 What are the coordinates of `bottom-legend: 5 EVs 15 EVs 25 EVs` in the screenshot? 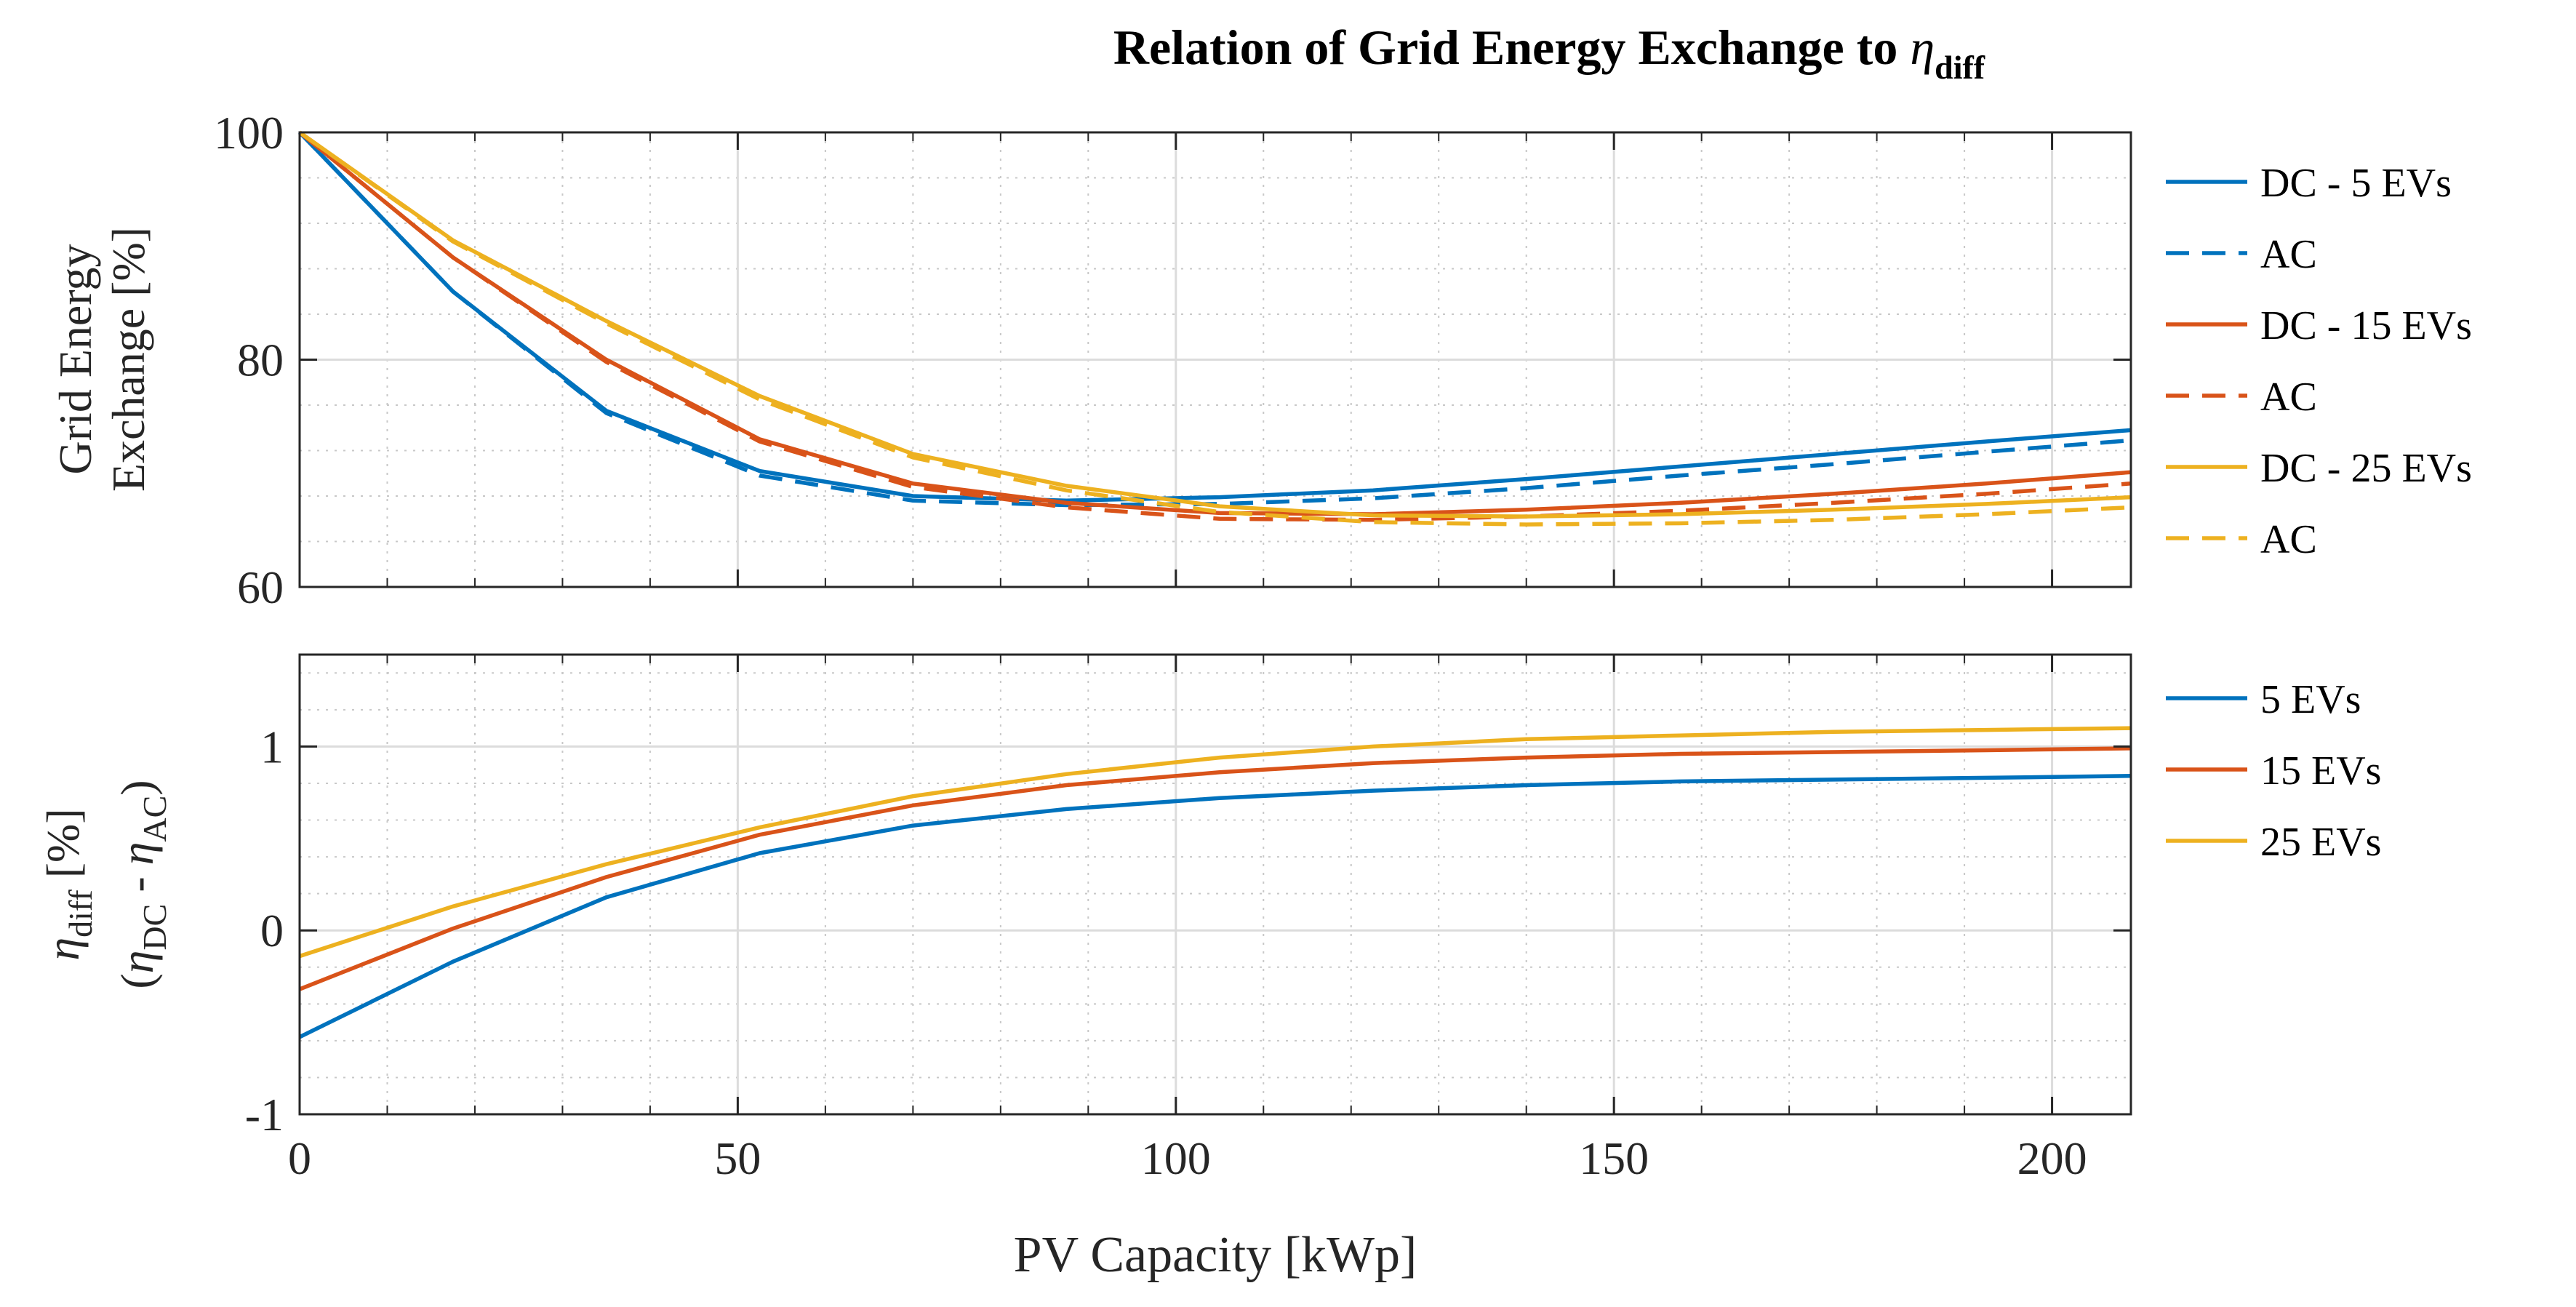 It's located at (2273, 771).